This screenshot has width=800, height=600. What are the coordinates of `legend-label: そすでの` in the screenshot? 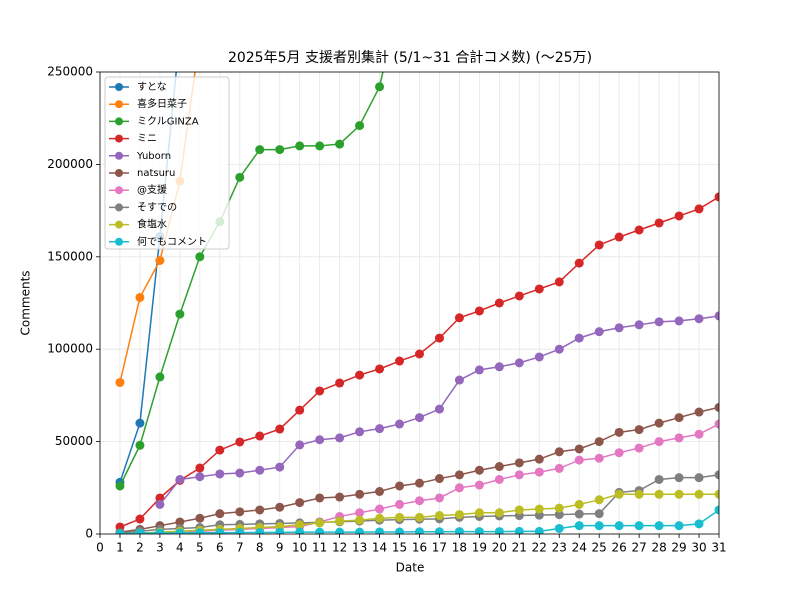 It's located at (157, 207).